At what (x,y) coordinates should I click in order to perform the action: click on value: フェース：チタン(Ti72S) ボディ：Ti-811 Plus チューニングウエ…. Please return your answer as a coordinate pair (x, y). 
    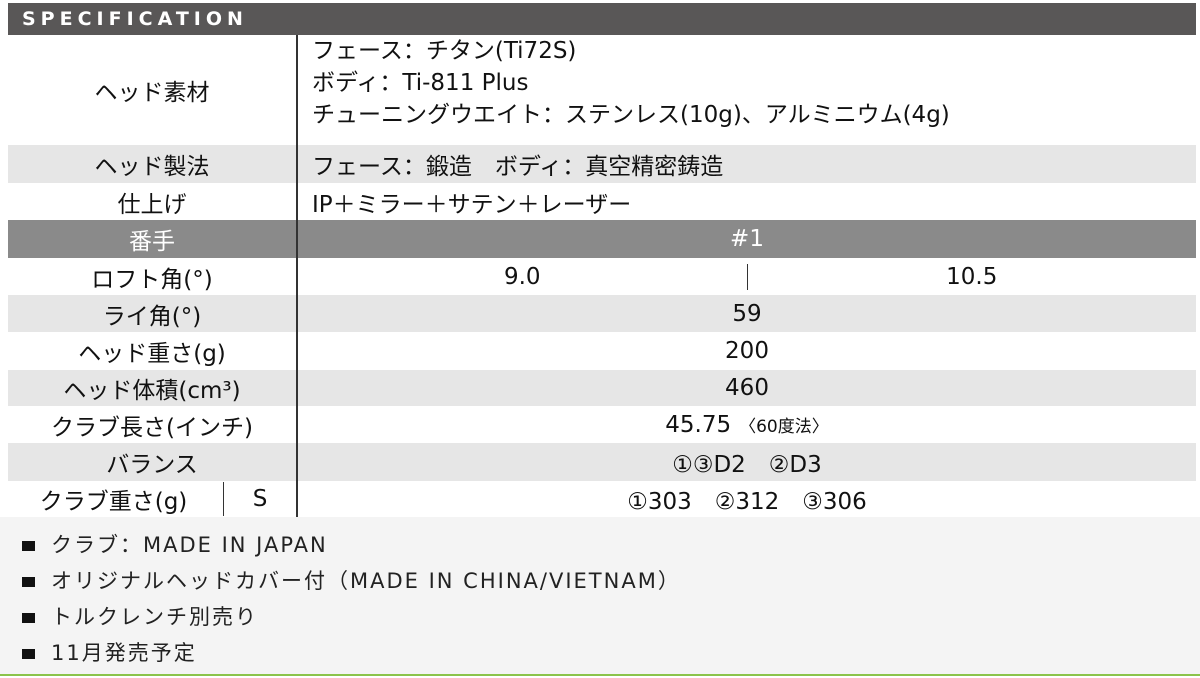
    Looking at the image, I should click on (747, 90).